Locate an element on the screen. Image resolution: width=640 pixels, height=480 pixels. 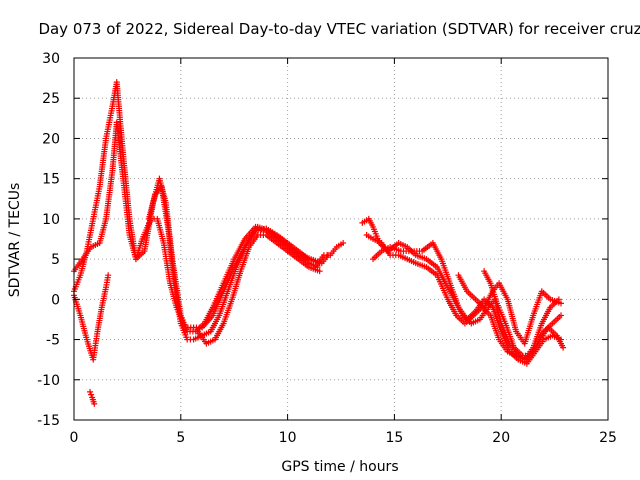
y-tick-label: -5 is located at coordinates (53, 341).